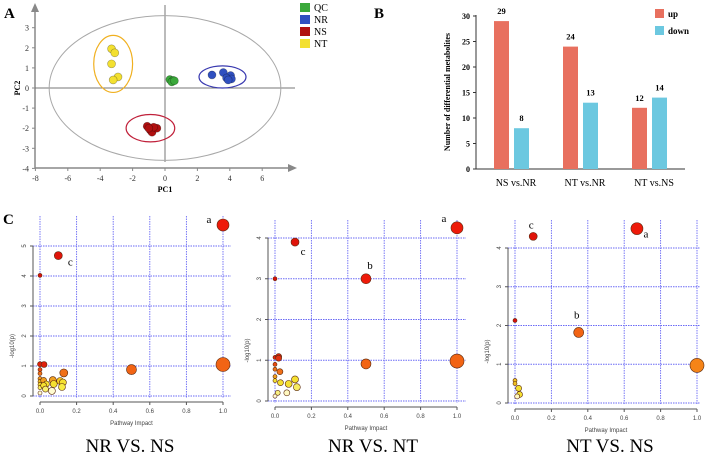 The height and width of the screenshot is (457, 708). What do you see at coordinates (639, 98) in the screenshot?
I see `bar-value-label: 12` at bounding box center [639, 98].